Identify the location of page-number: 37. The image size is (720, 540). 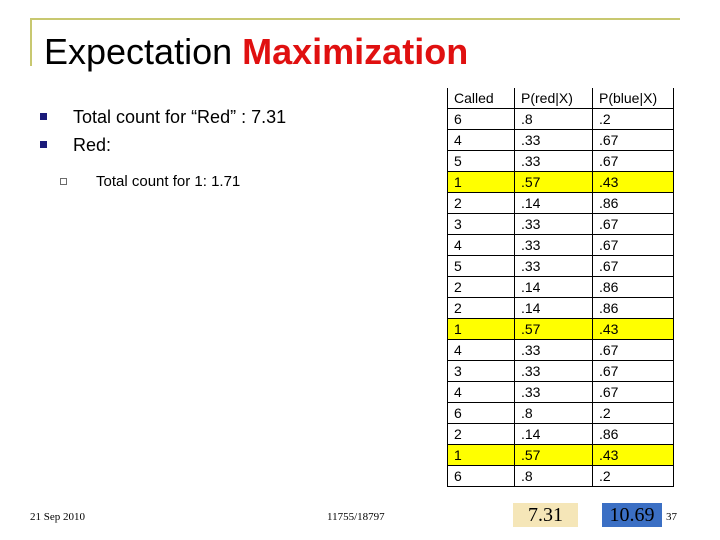
(671, 517).